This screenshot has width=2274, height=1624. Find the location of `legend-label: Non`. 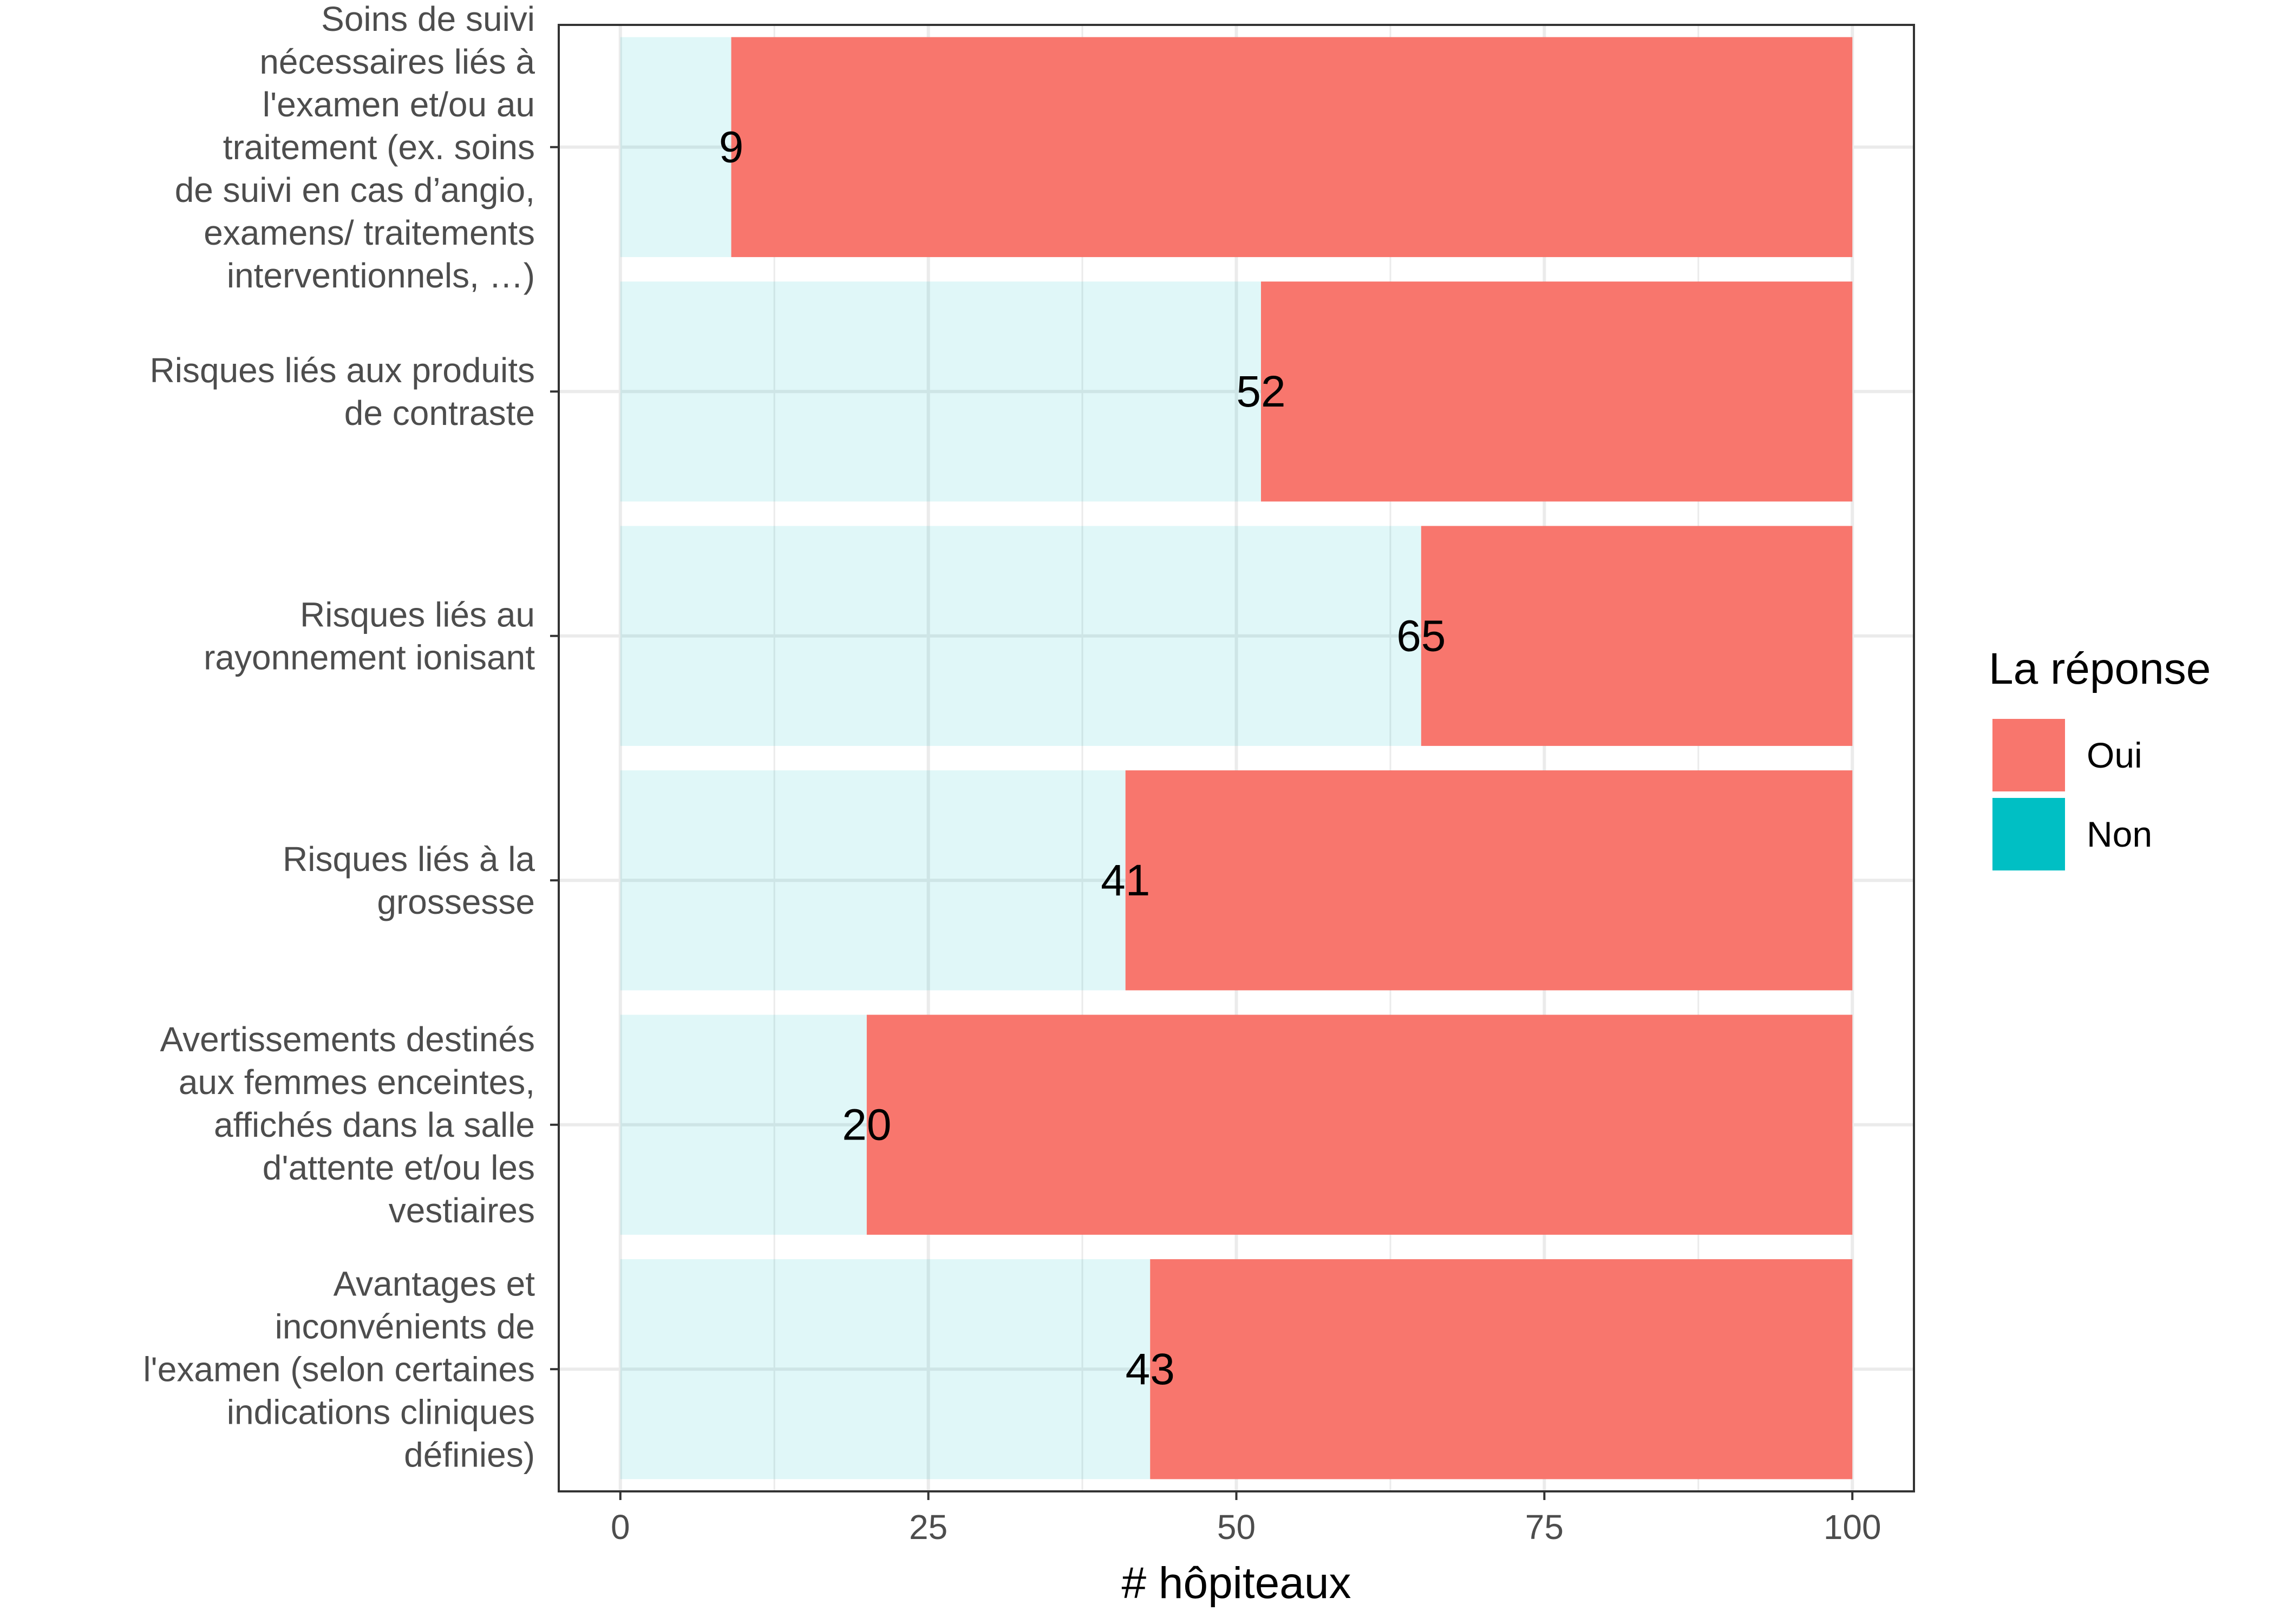

legend-label: Non is located at coordinates (2119, 834).